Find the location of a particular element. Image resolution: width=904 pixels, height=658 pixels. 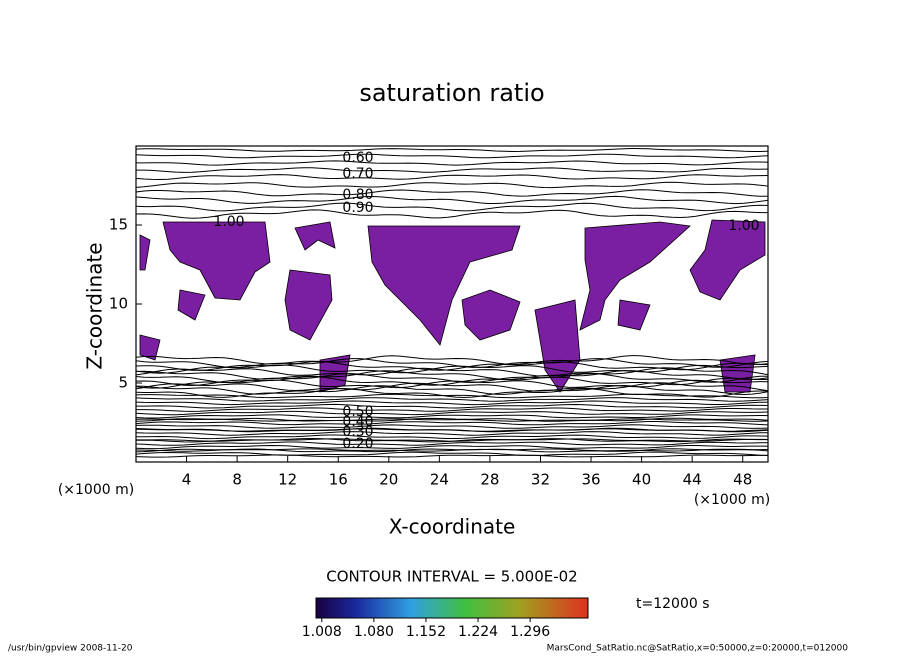

x-tick-label: 32 is located at coordinates (540, 480).